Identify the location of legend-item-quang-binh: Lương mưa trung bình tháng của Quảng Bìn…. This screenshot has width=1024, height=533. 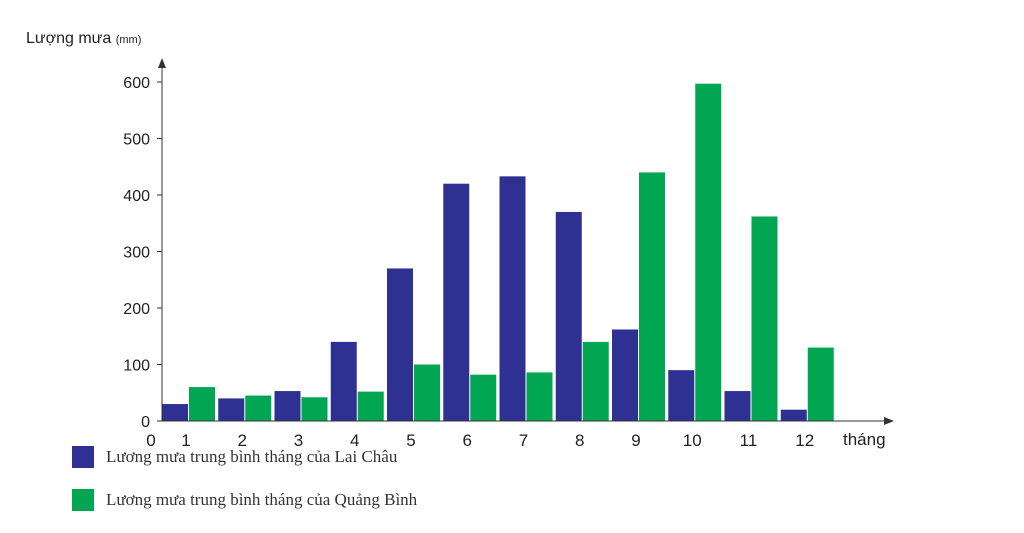
(244, 500).